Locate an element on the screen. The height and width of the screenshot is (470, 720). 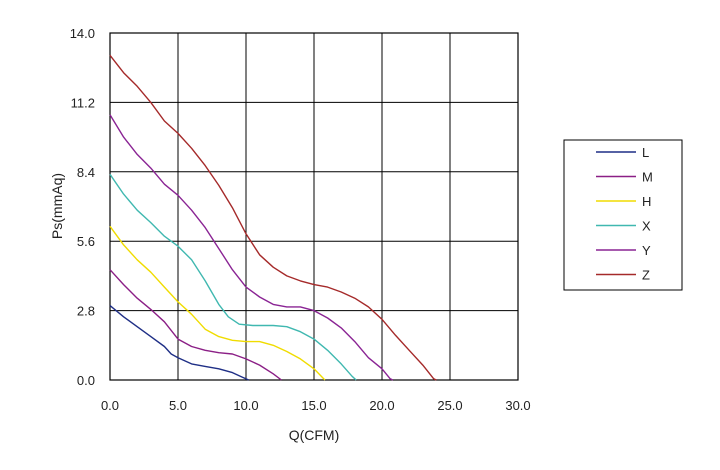
y-tick-label: 5.6 is located at coordinates (86, 241).